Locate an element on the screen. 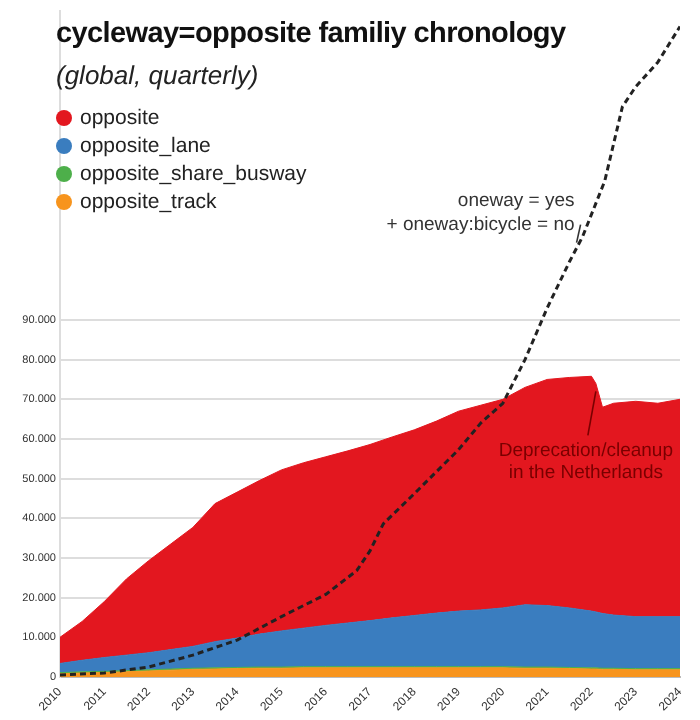  chart-title: cycleway=opposite familiy chronology is located at coordinates (311, 34).